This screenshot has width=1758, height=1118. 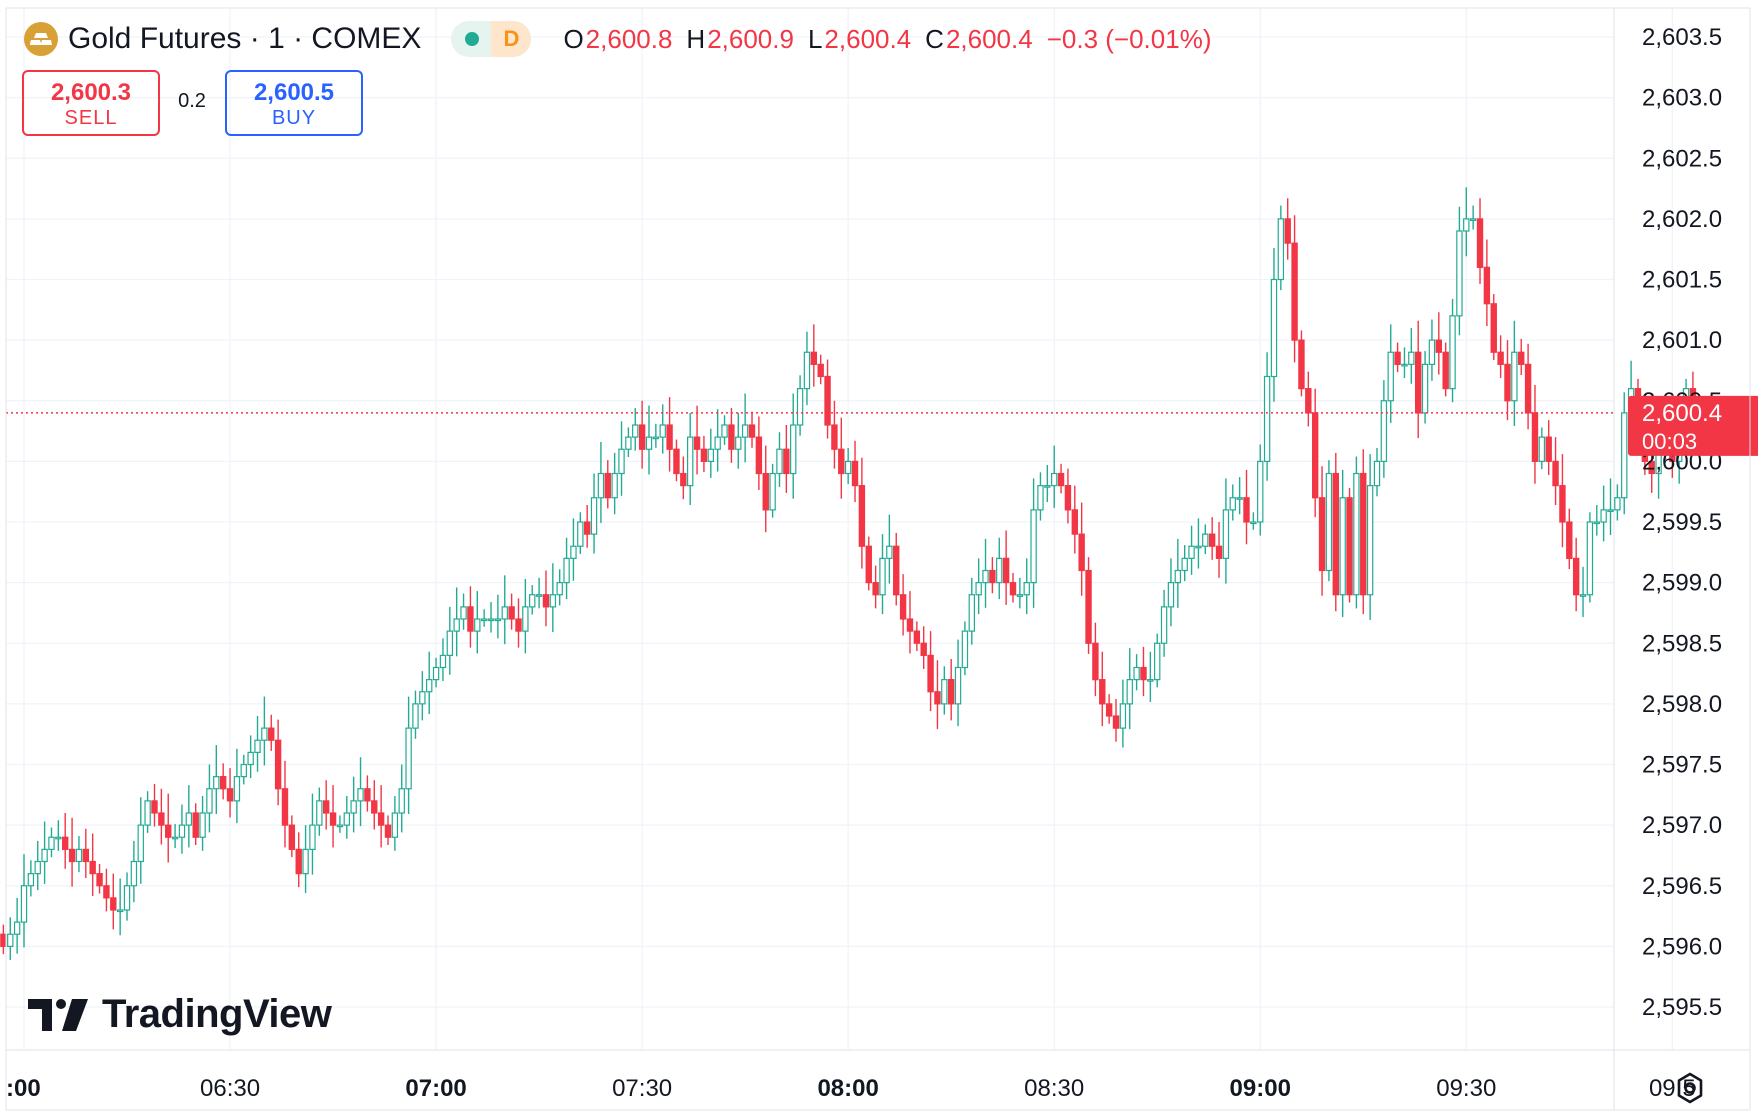 What do you see at coordinates (1693, 425) in the screenshot?
I see `last-price-box` at bounding box center [1693, 425].